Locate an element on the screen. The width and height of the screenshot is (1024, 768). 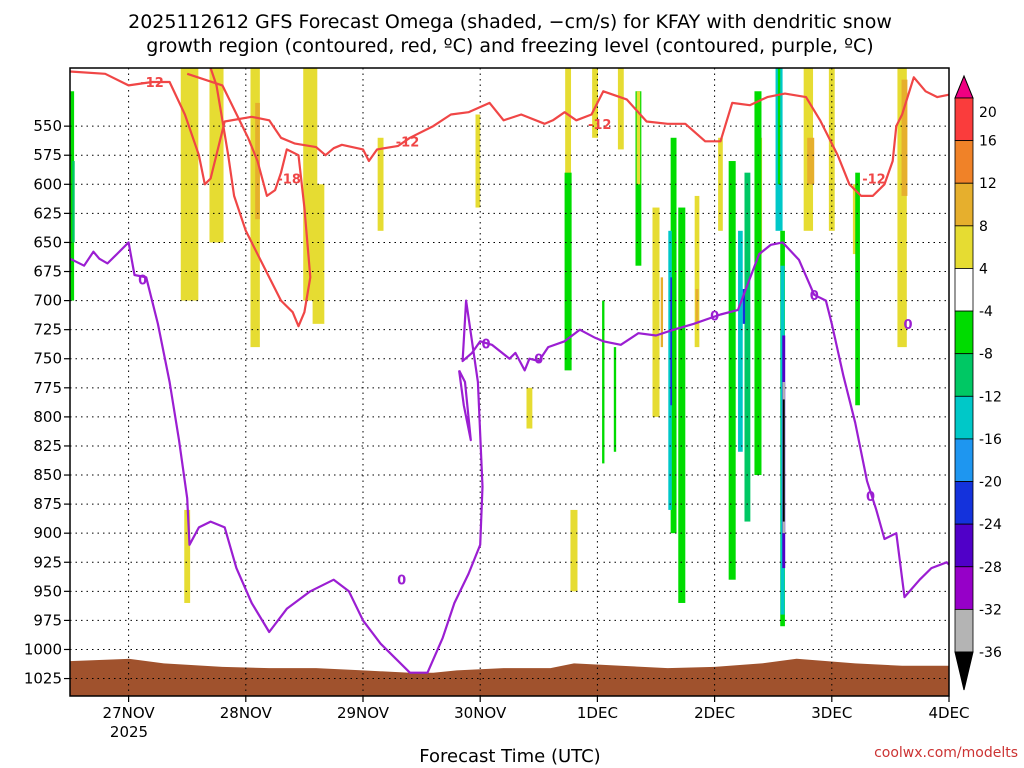
colorbar-label-12: 12 is located at coordinates (988, 184).